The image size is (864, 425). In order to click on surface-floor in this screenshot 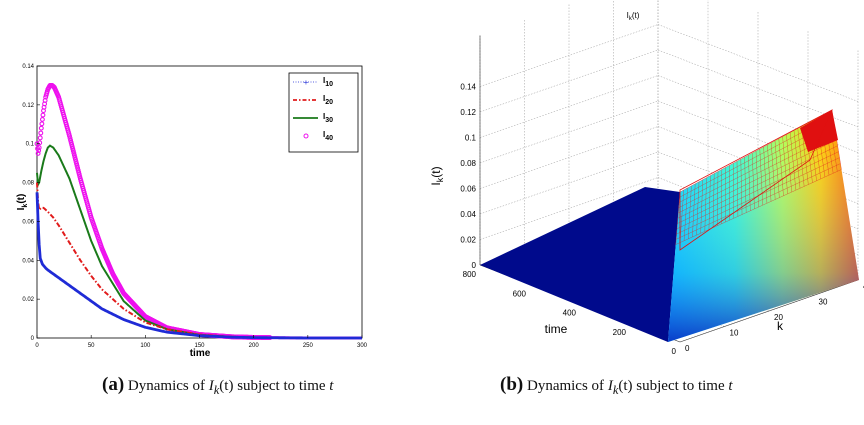, I will do `click(580, 264)`.